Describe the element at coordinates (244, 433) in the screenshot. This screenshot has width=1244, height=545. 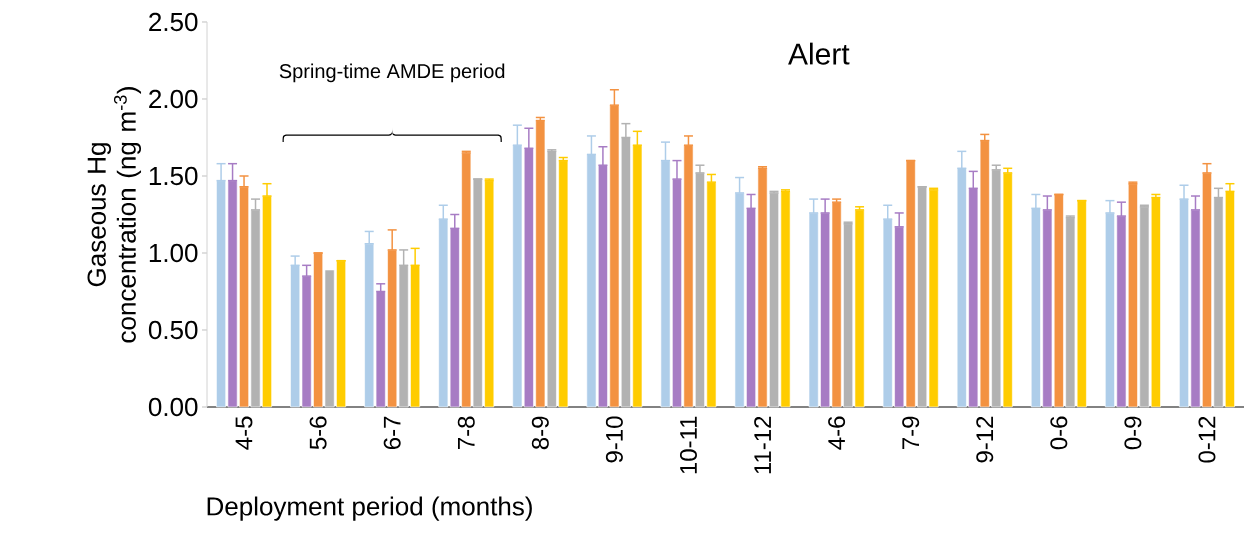
I see `x-tick-label: 4-5` at that location.